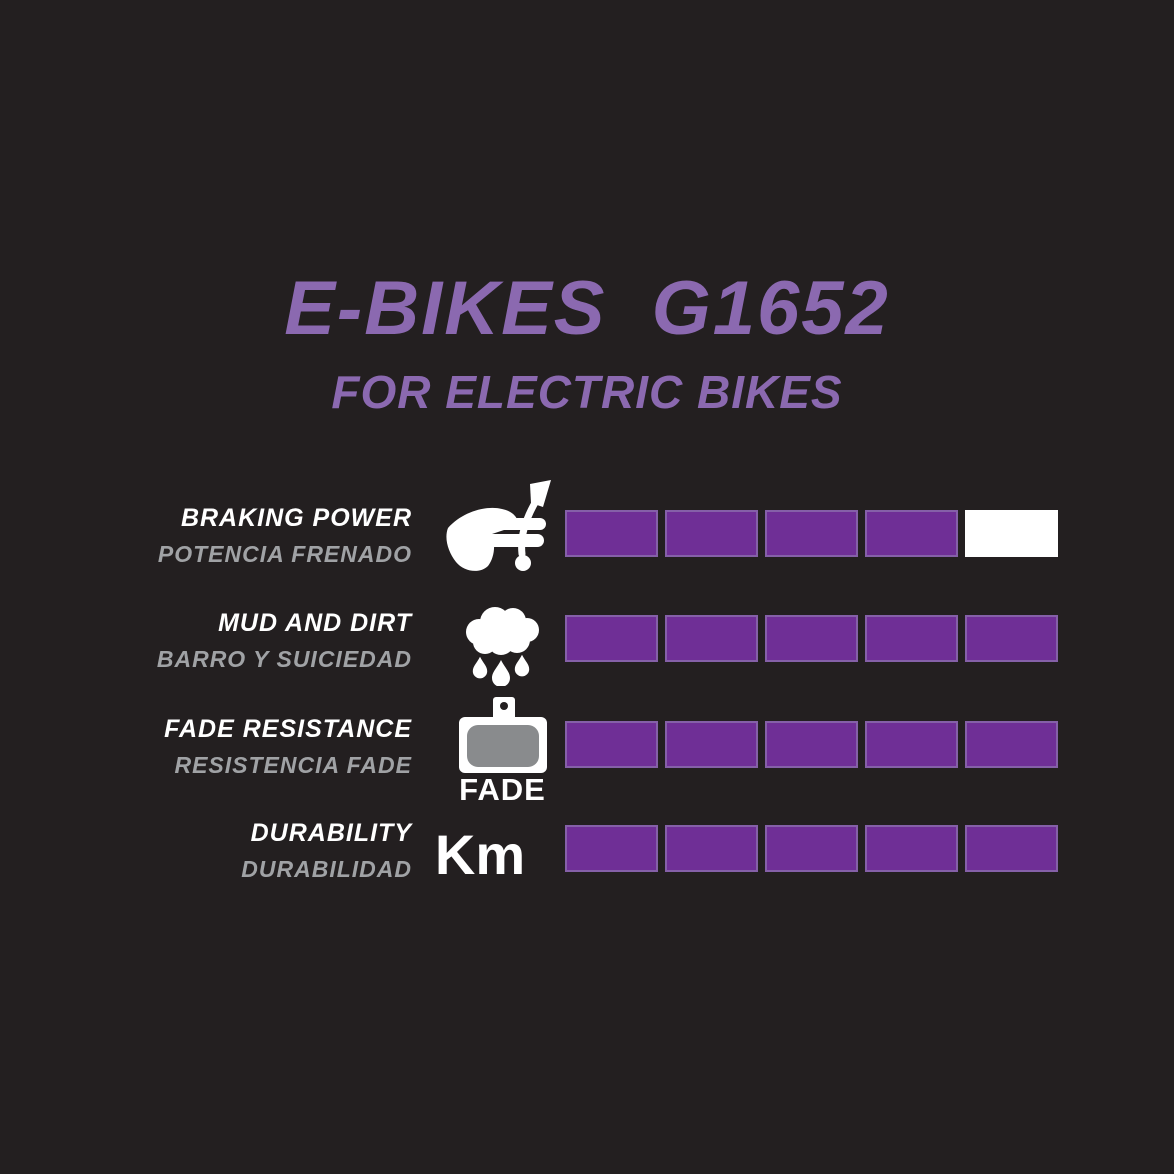 The height and width of the screenshot is (1174, 1174). What do you see at coordinates (587, 667) in the screenshot?
I see `rating-row-mud-and-dirt: MUD AND DIRT BARRO Y SUICIEDAD` at bounding box center [587, 667].